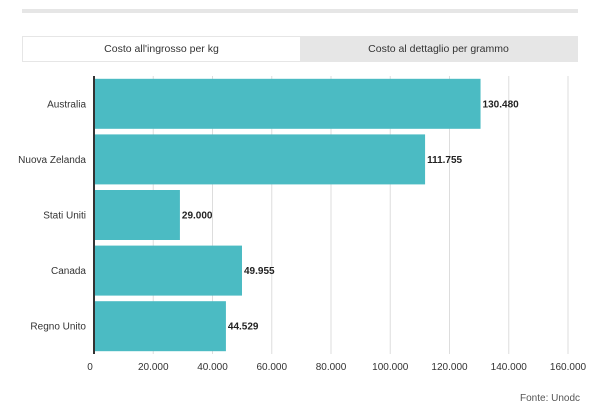 The width and height of the screenshot is (600, 404). Describe the element at coordinates (568, 367) in the screenshot. I see `x-tick-label: 160.000` at that location.